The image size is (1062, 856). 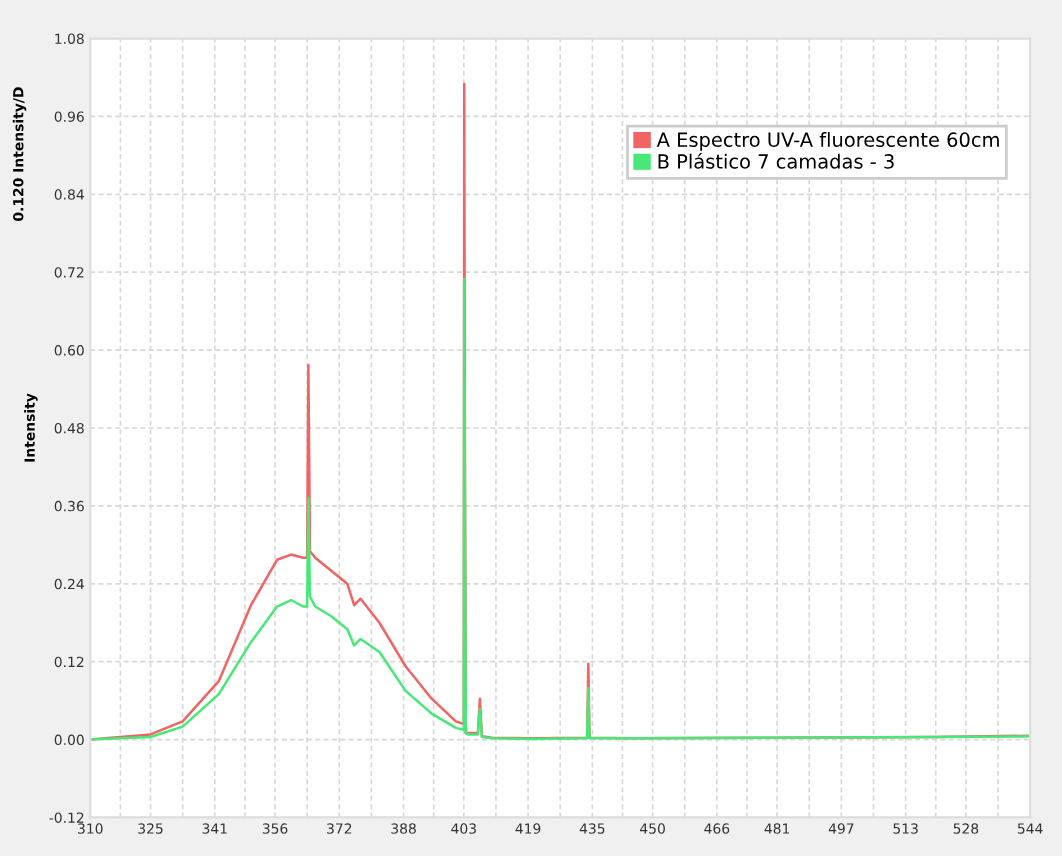 What do you see at coordinates (776, 160) in the screenshot?
I see `legend-label: B Plástico 7 camadas - 3` at bounding box center [776, 160].